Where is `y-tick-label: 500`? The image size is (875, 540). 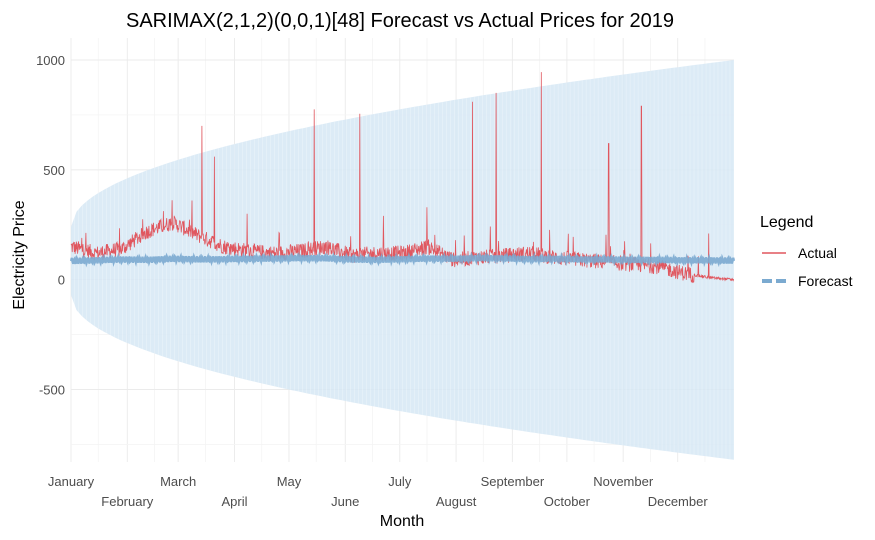 y-tick-label: 500 is located at coordinates (54, 170).